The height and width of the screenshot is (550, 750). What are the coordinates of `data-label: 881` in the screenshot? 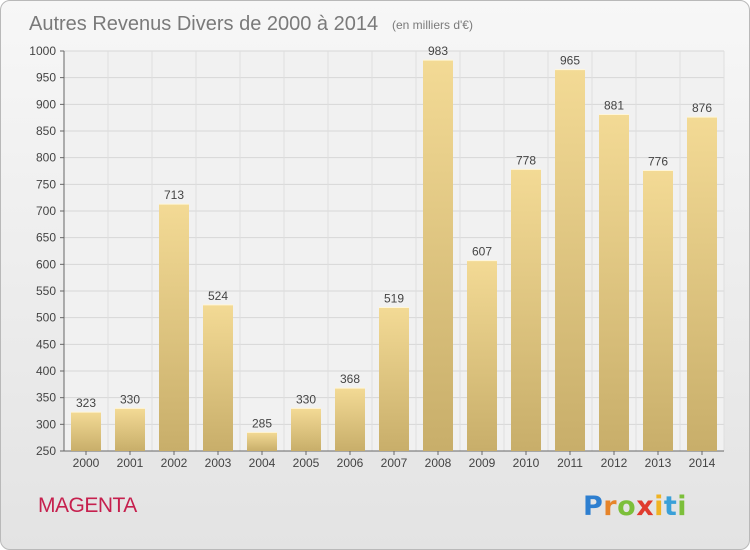 It's located at (614, 105).